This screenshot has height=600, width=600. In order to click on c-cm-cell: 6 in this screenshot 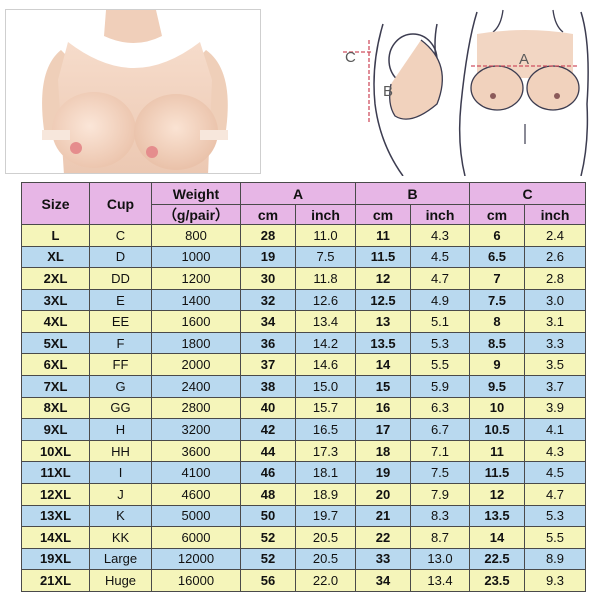, I will do `click(497, 235)`.